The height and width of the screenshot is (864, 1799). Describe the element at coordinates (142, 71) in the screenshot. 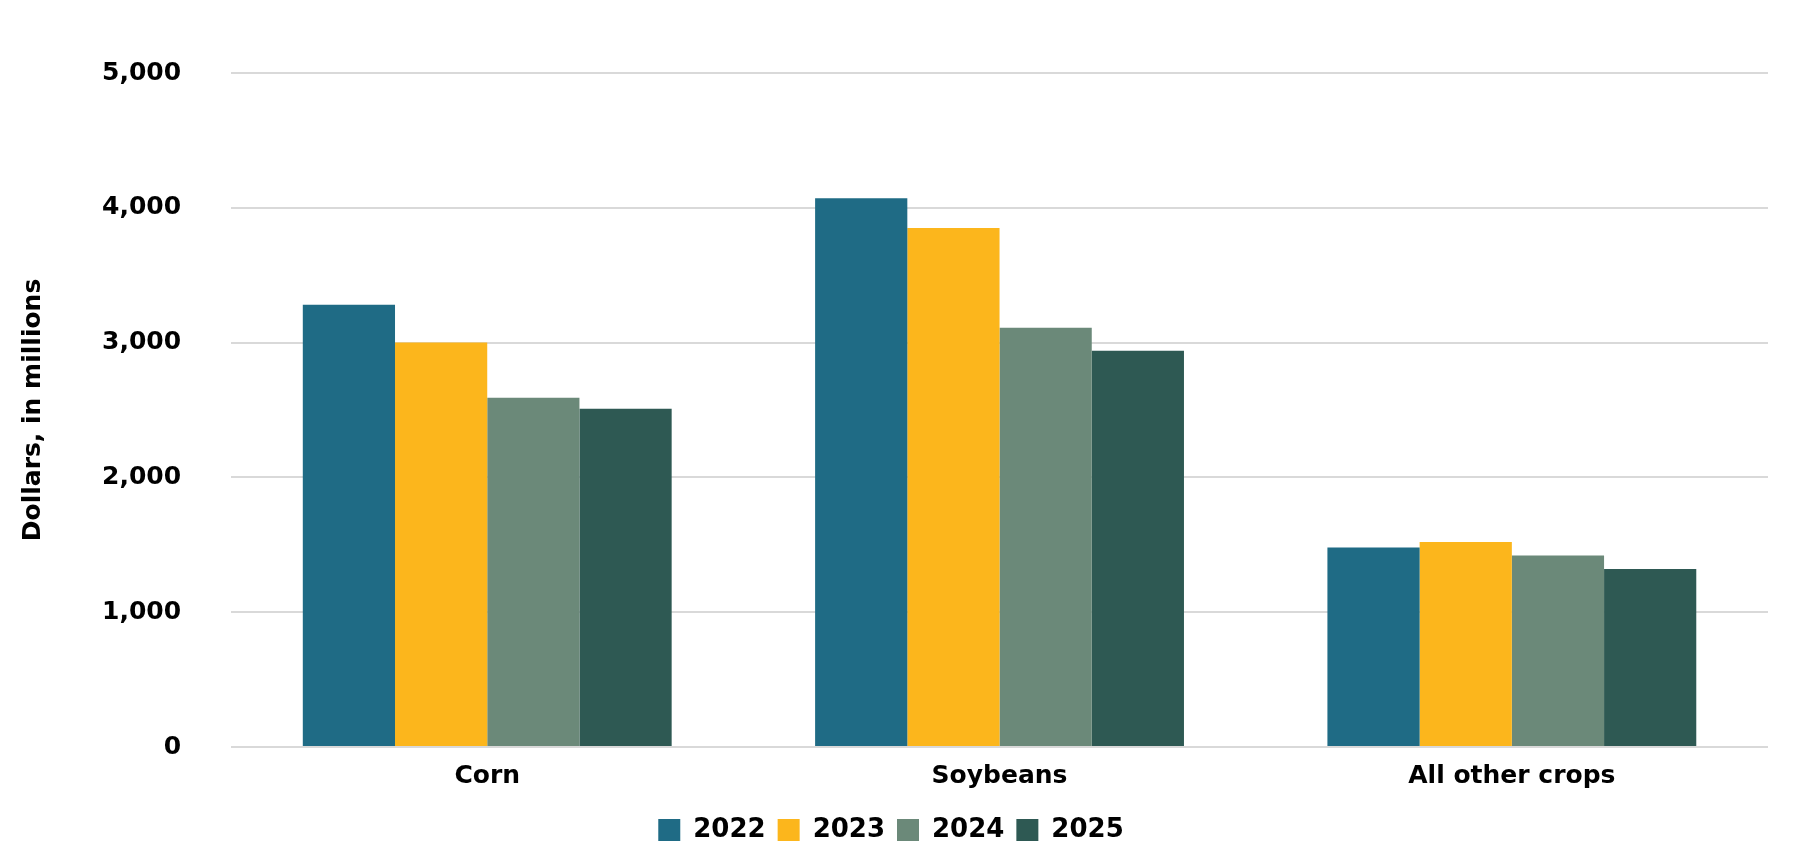

I see `y-tick-label: 5,000` at that location.